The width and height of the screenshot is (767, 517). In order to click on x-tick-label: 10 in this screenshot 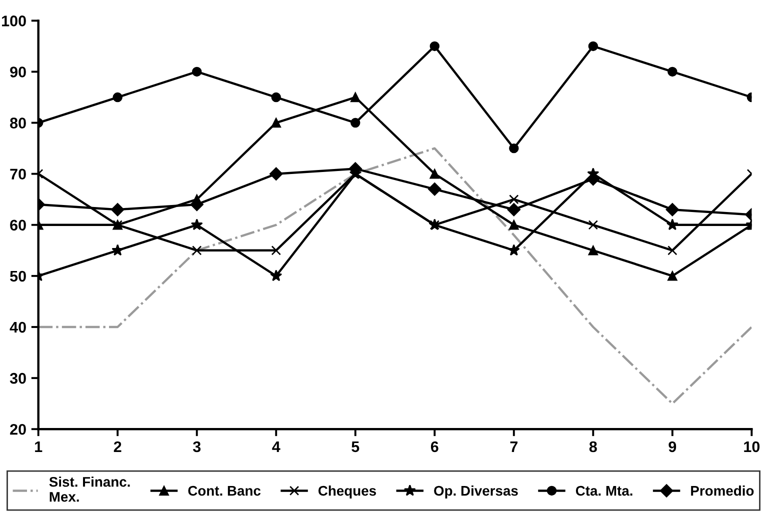, I will do `click(752, 446)`.